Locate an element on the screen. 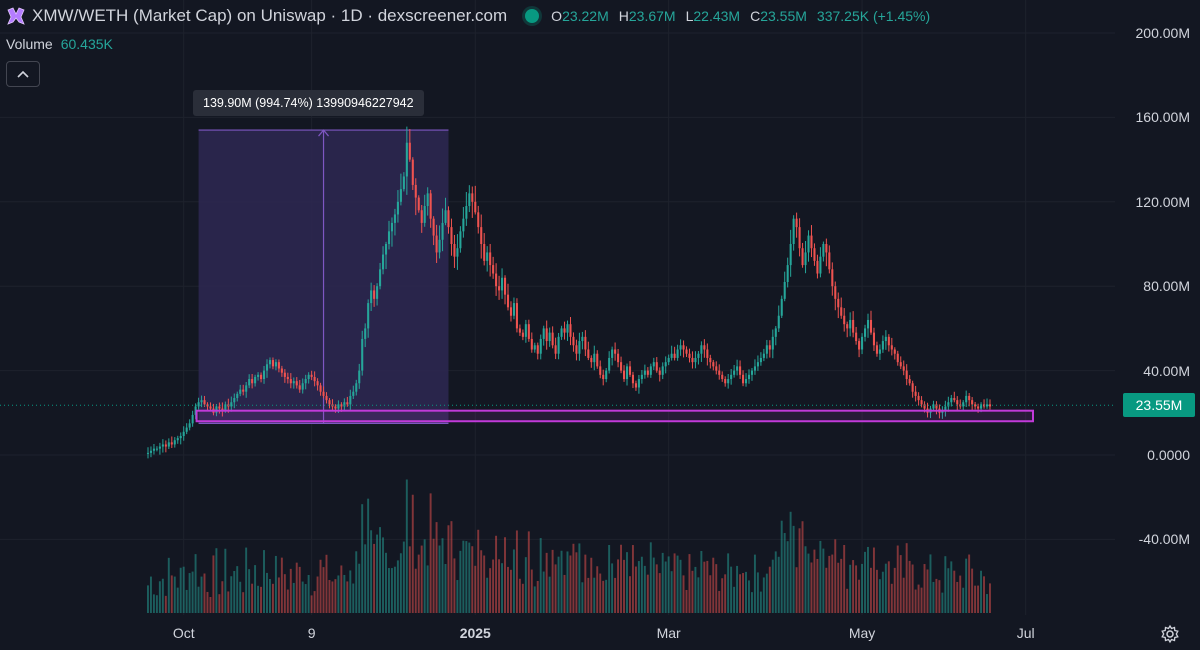  settings-gear-icon is located at coordinates (1170, 634).